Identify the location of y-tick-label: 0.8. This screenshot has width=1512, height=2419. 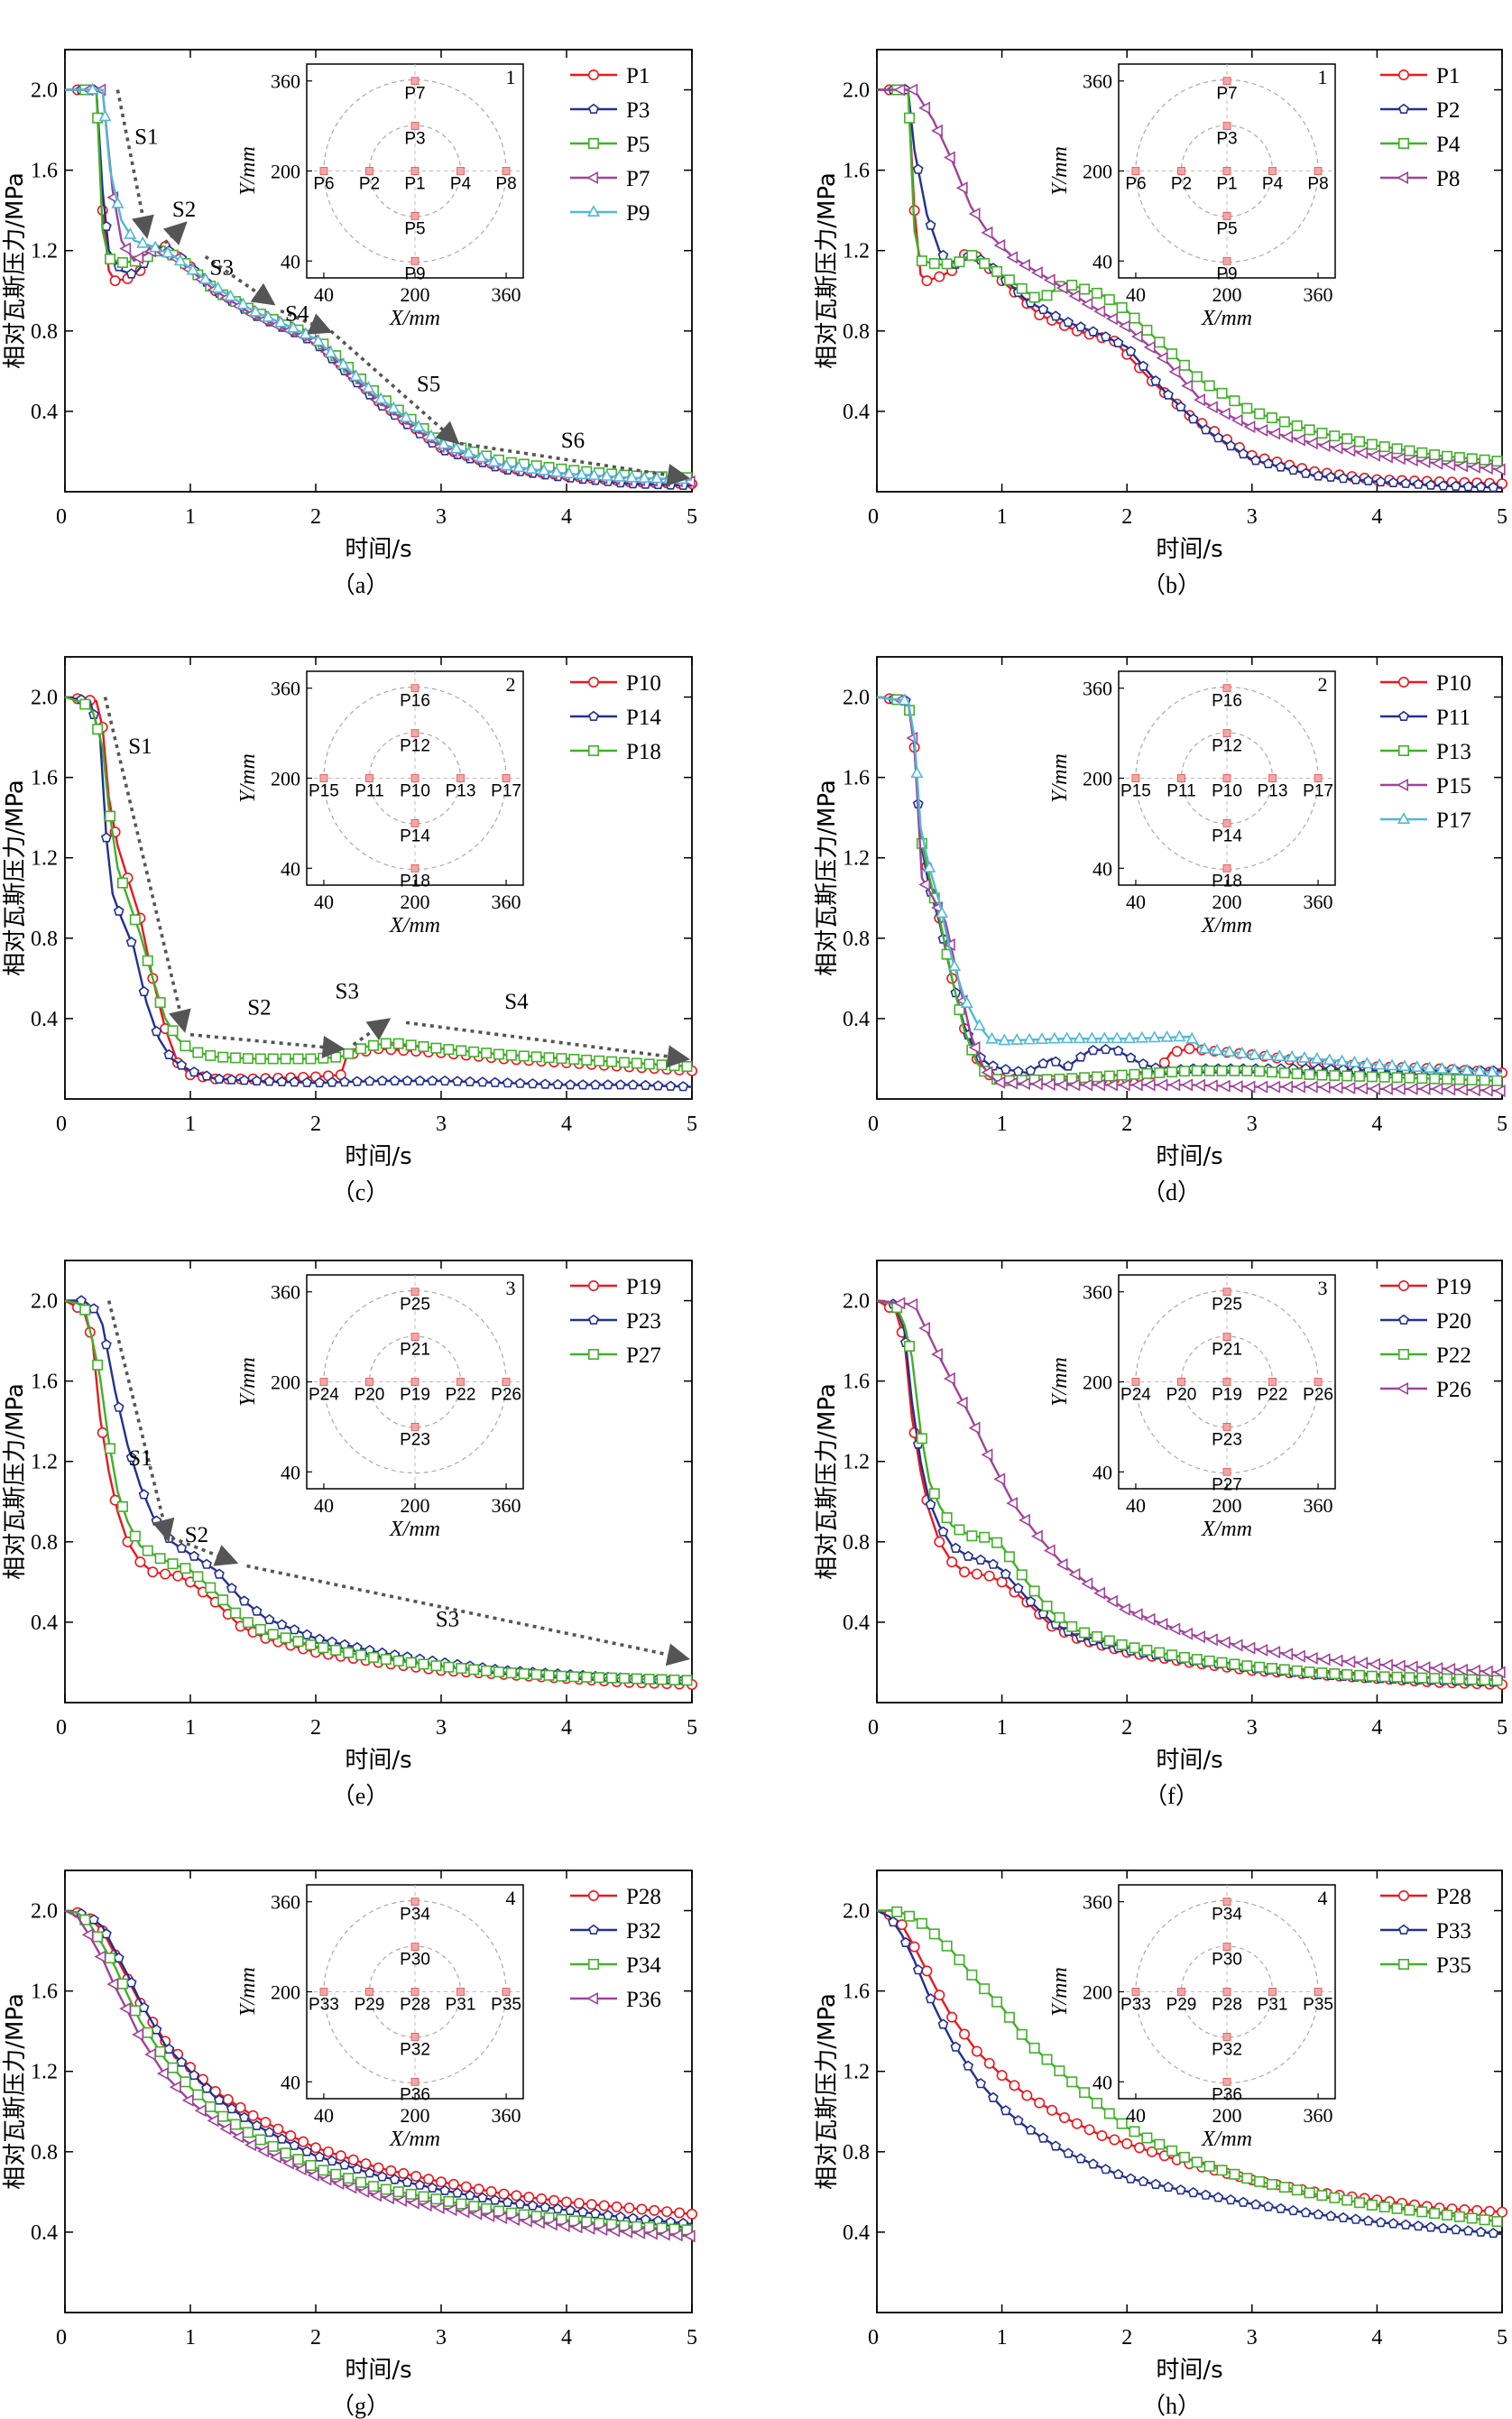
(44, 332).